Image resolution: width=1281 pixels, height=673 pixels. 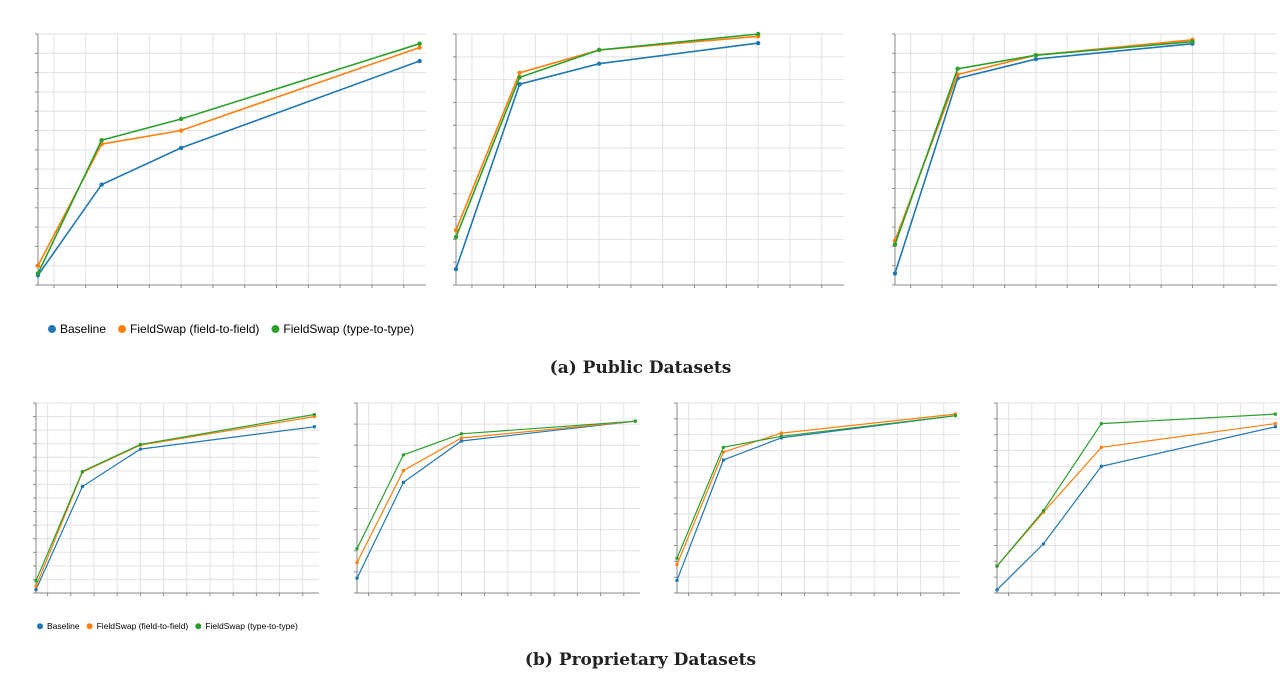 What do you see at coordinates (640, 660) in the screenshot?
I see `caption-proprietary: (b) Proprietary Datasets` at bounding box center [640, 660].